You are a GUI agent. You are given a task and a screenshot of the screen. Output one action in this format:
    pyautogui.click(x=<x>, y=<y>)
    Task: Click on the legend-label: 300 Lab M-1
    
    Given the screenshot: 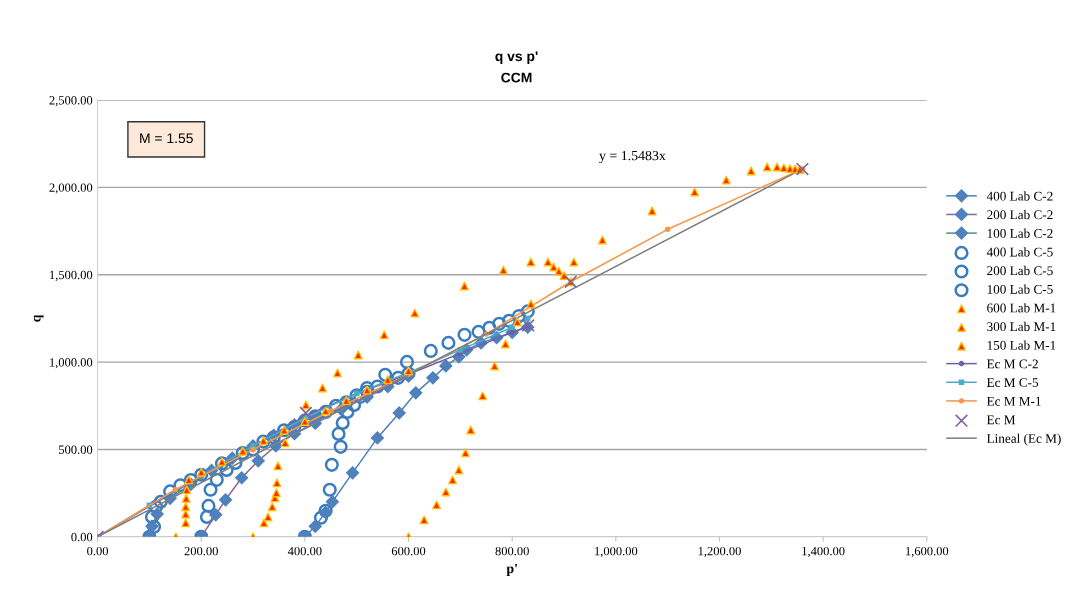 What is the action you would take?
    pyautogui.click(x=1021, y=326)
    